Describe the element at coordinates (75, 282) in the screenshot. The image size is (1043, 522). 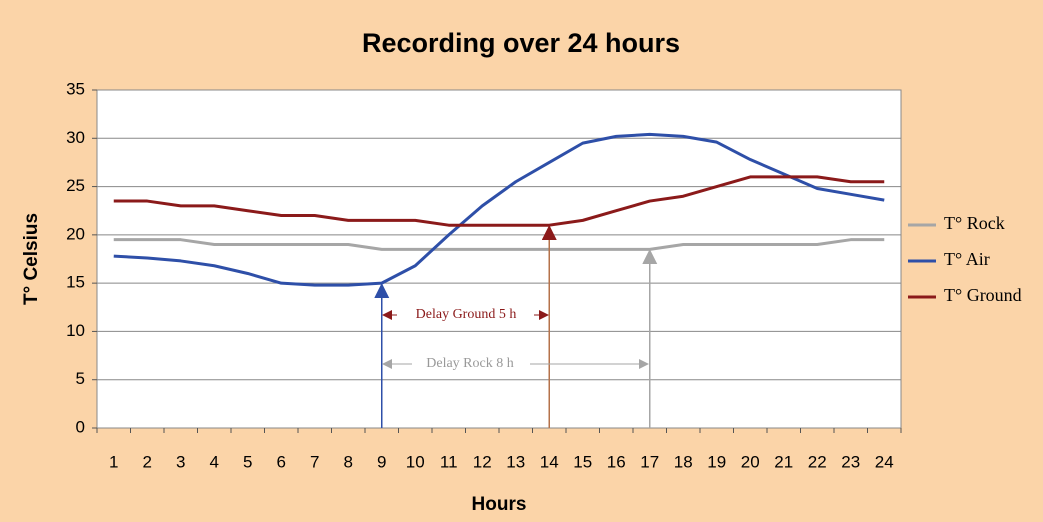
I see `y-tick-label: 15` at that location.